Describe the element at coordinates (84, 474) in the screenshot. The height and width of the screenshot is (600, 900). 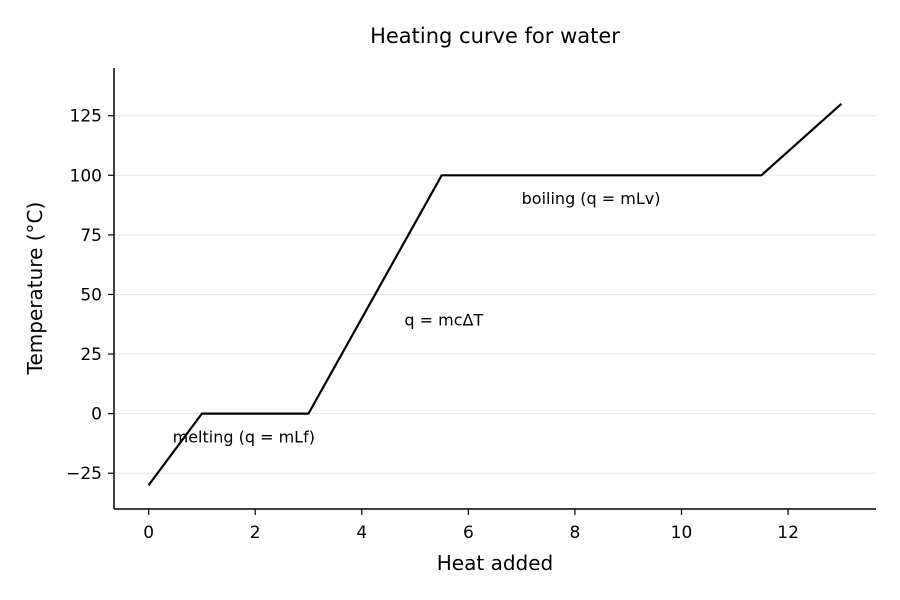
I see `y-tick-label: −25` at that location.